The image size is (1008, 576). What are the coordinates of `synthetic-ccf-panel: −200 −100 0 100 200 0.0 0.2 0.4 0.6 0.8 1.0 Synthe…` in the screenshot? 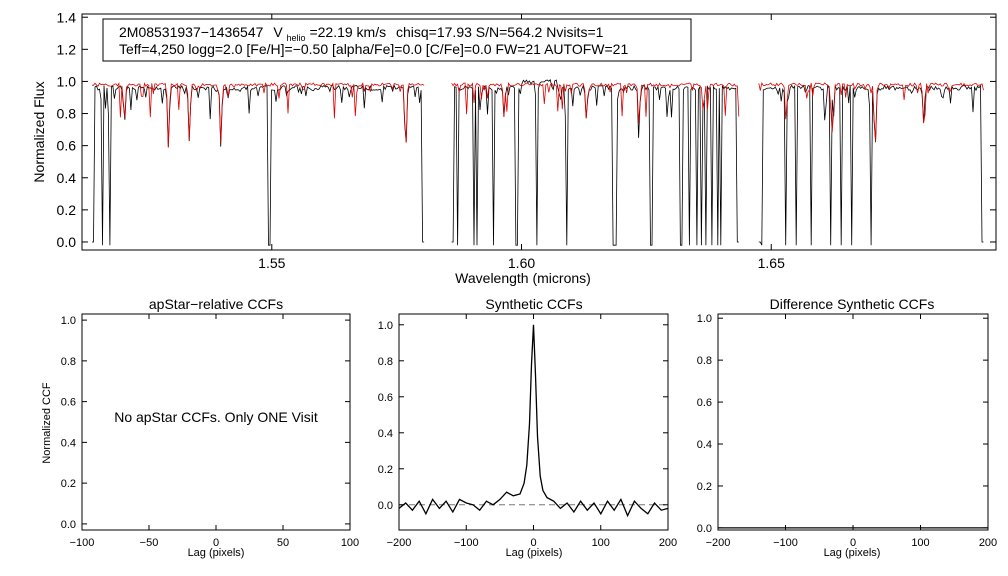 It's located at (527, 427).